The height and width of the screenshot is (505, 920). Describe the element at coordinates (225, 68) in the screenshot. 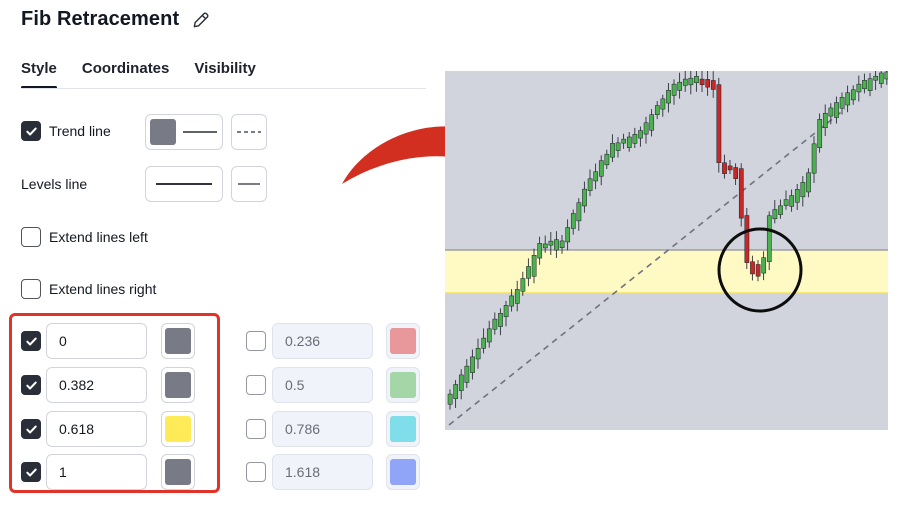

I see `tab-visibility: Visibility` at that location.